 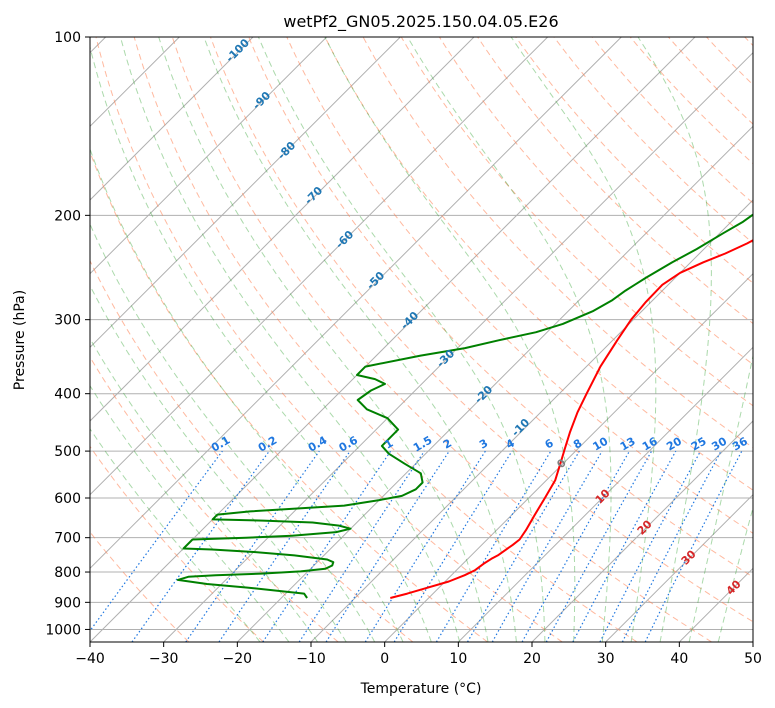 I want to click on chart-title: wetPf2_GN05.2025.150.04.05.E26, so click(x=420, y=22).